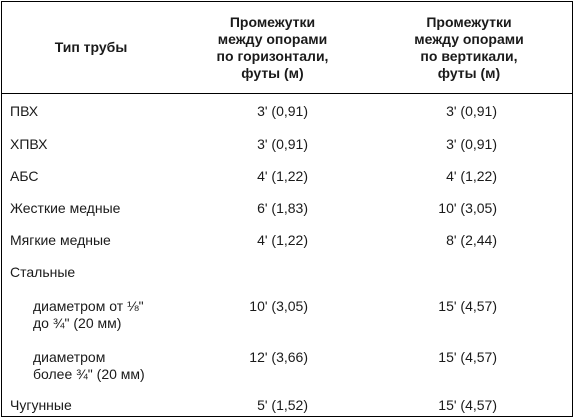 Image resolution: width=575 pixels, height=419 pixels. What do you see at coordinates (88, 306) in the screenshot?
I see `pipe-type-line: диаметром от ⅛"` at bounding box center [88, 306].